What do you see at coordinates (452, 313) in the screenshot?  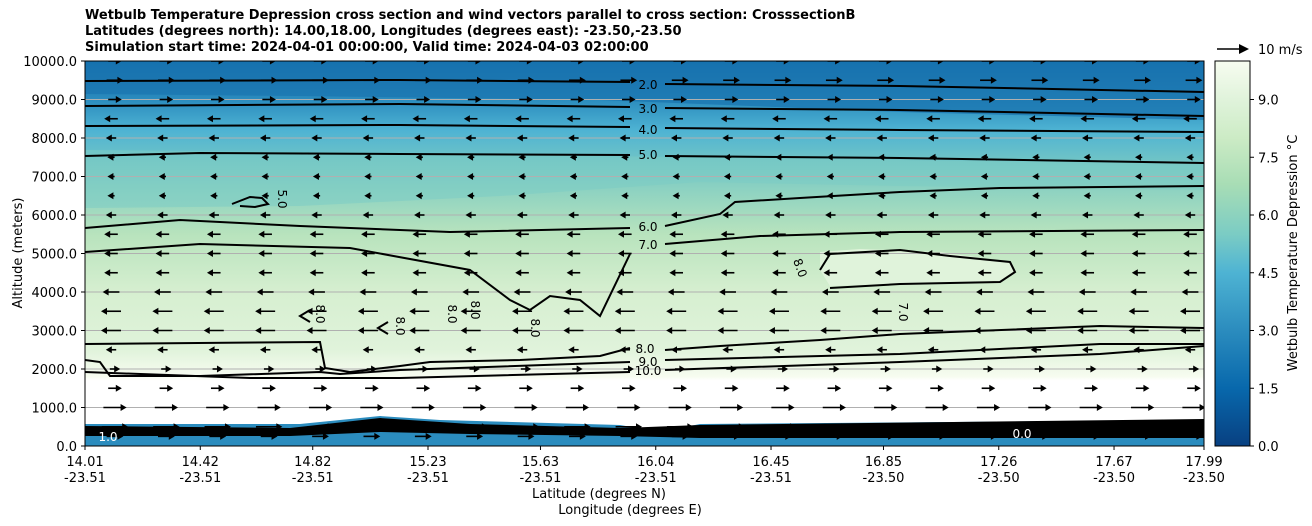 I see `contour-label: 8.0` at bounding box center [452, 313].